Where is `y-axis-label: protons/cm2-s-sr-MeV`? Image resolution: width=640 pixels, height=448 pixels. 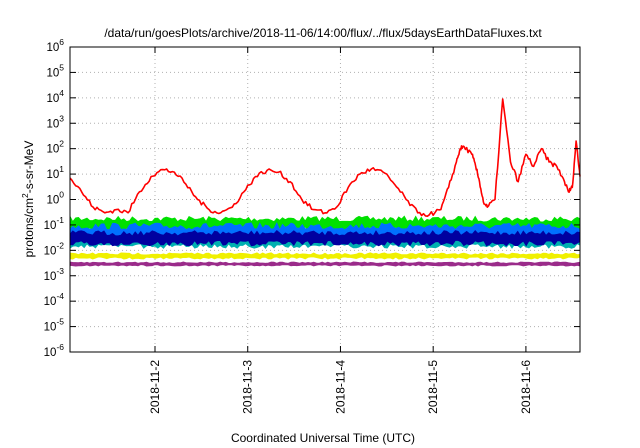 y-axis-label: protons/cm2-s-sr-MeV is located at coordinates (28, 199).